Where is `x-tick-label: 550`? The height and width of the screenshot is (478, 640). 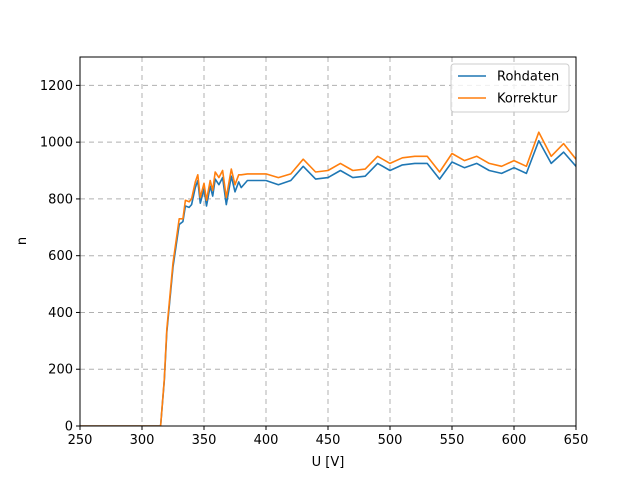 x-tick-label: 550 is located at coordinates (452, 440).